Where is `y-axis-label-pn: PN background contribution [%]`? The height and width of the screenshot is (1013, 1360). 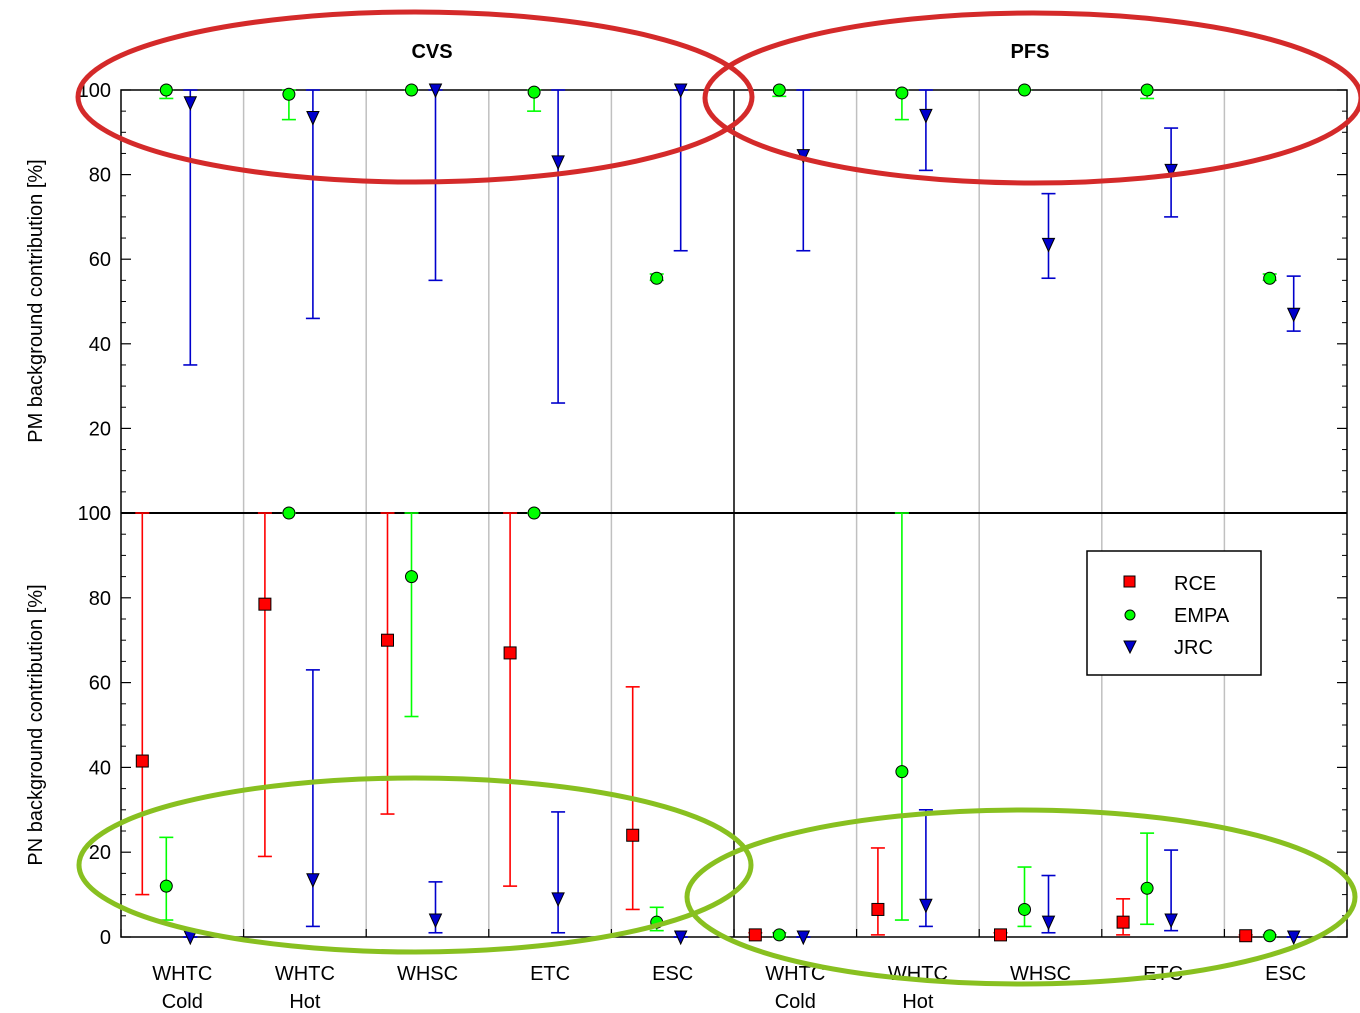
y-axis-label-pn: PN background contribution [%] is located at coordinates (36, 724).